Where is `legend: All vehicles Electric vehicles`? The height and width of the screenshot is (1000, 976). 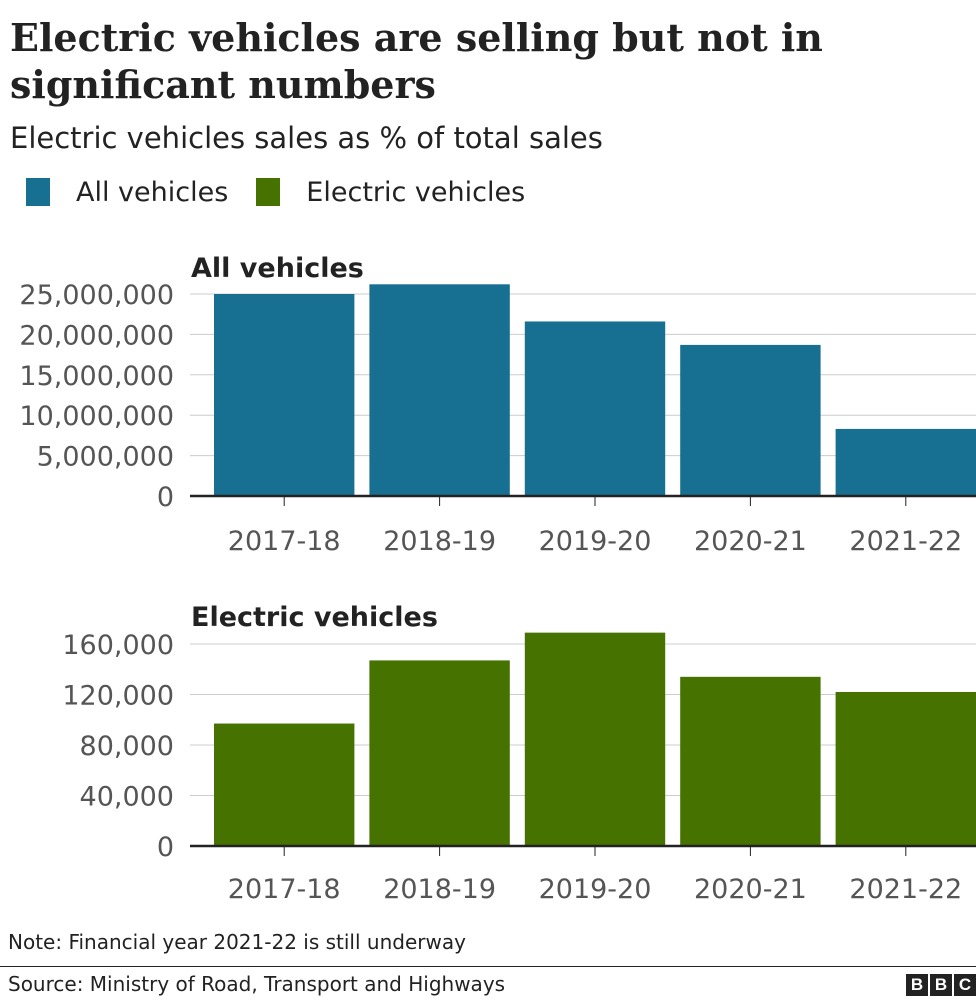
legend: All vehicles Electric vehicles is located at coordinates (289, 192).